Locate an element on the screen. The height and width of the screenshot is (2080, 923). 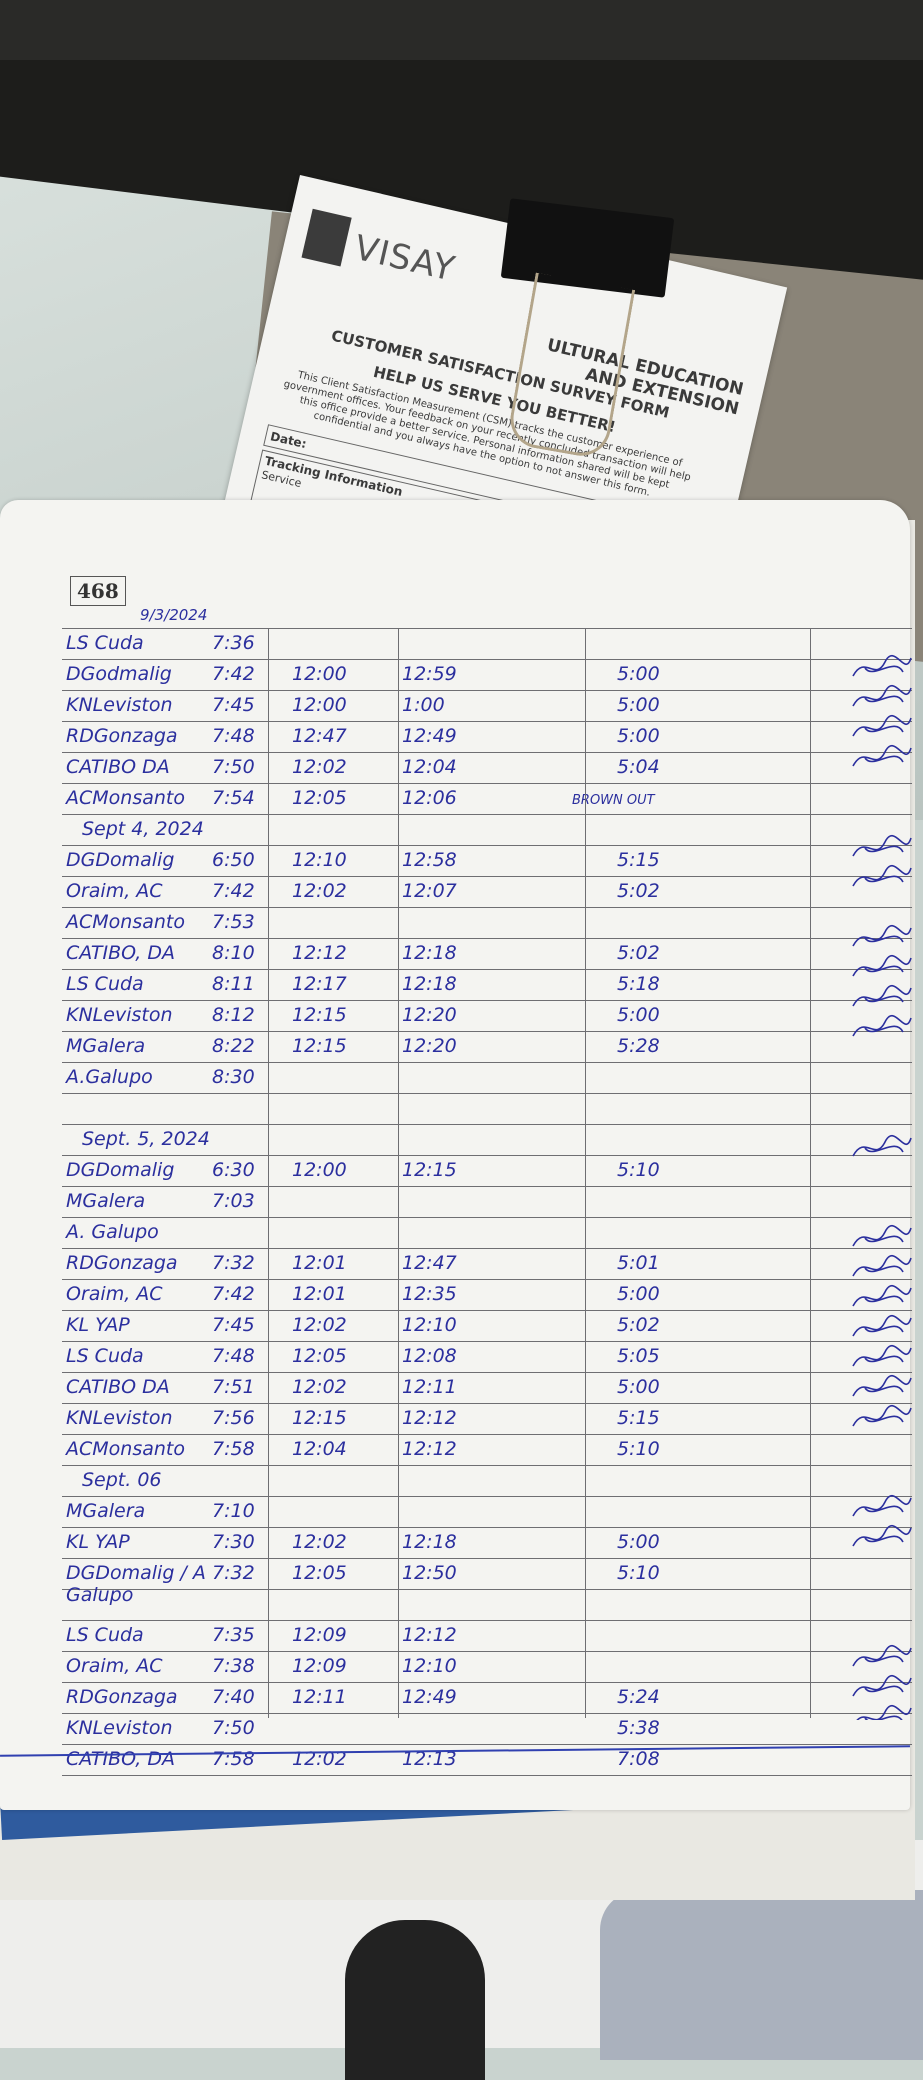
time-in-cell: 7:36 is located at coordinates (233, 643).